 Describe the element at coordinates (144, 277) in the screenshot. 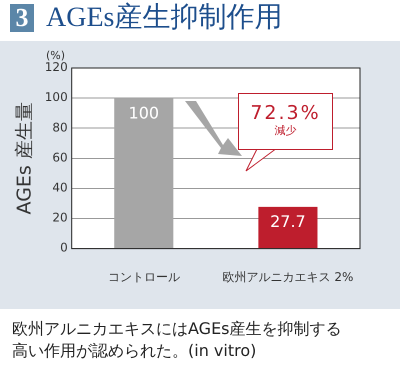

I see `x-tick-label: コントロール` at that location.